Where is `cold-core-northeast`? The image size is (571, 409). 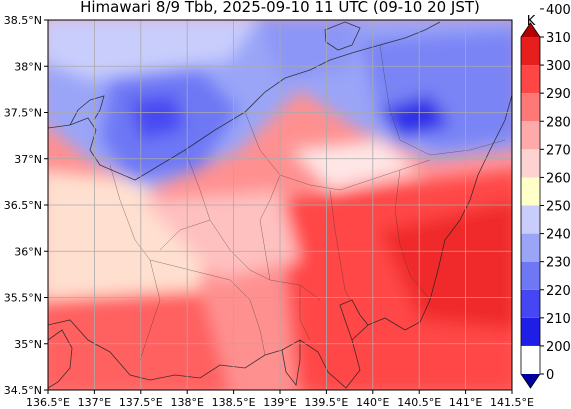
cold-core-northeast is located at coordinates (415, 117).